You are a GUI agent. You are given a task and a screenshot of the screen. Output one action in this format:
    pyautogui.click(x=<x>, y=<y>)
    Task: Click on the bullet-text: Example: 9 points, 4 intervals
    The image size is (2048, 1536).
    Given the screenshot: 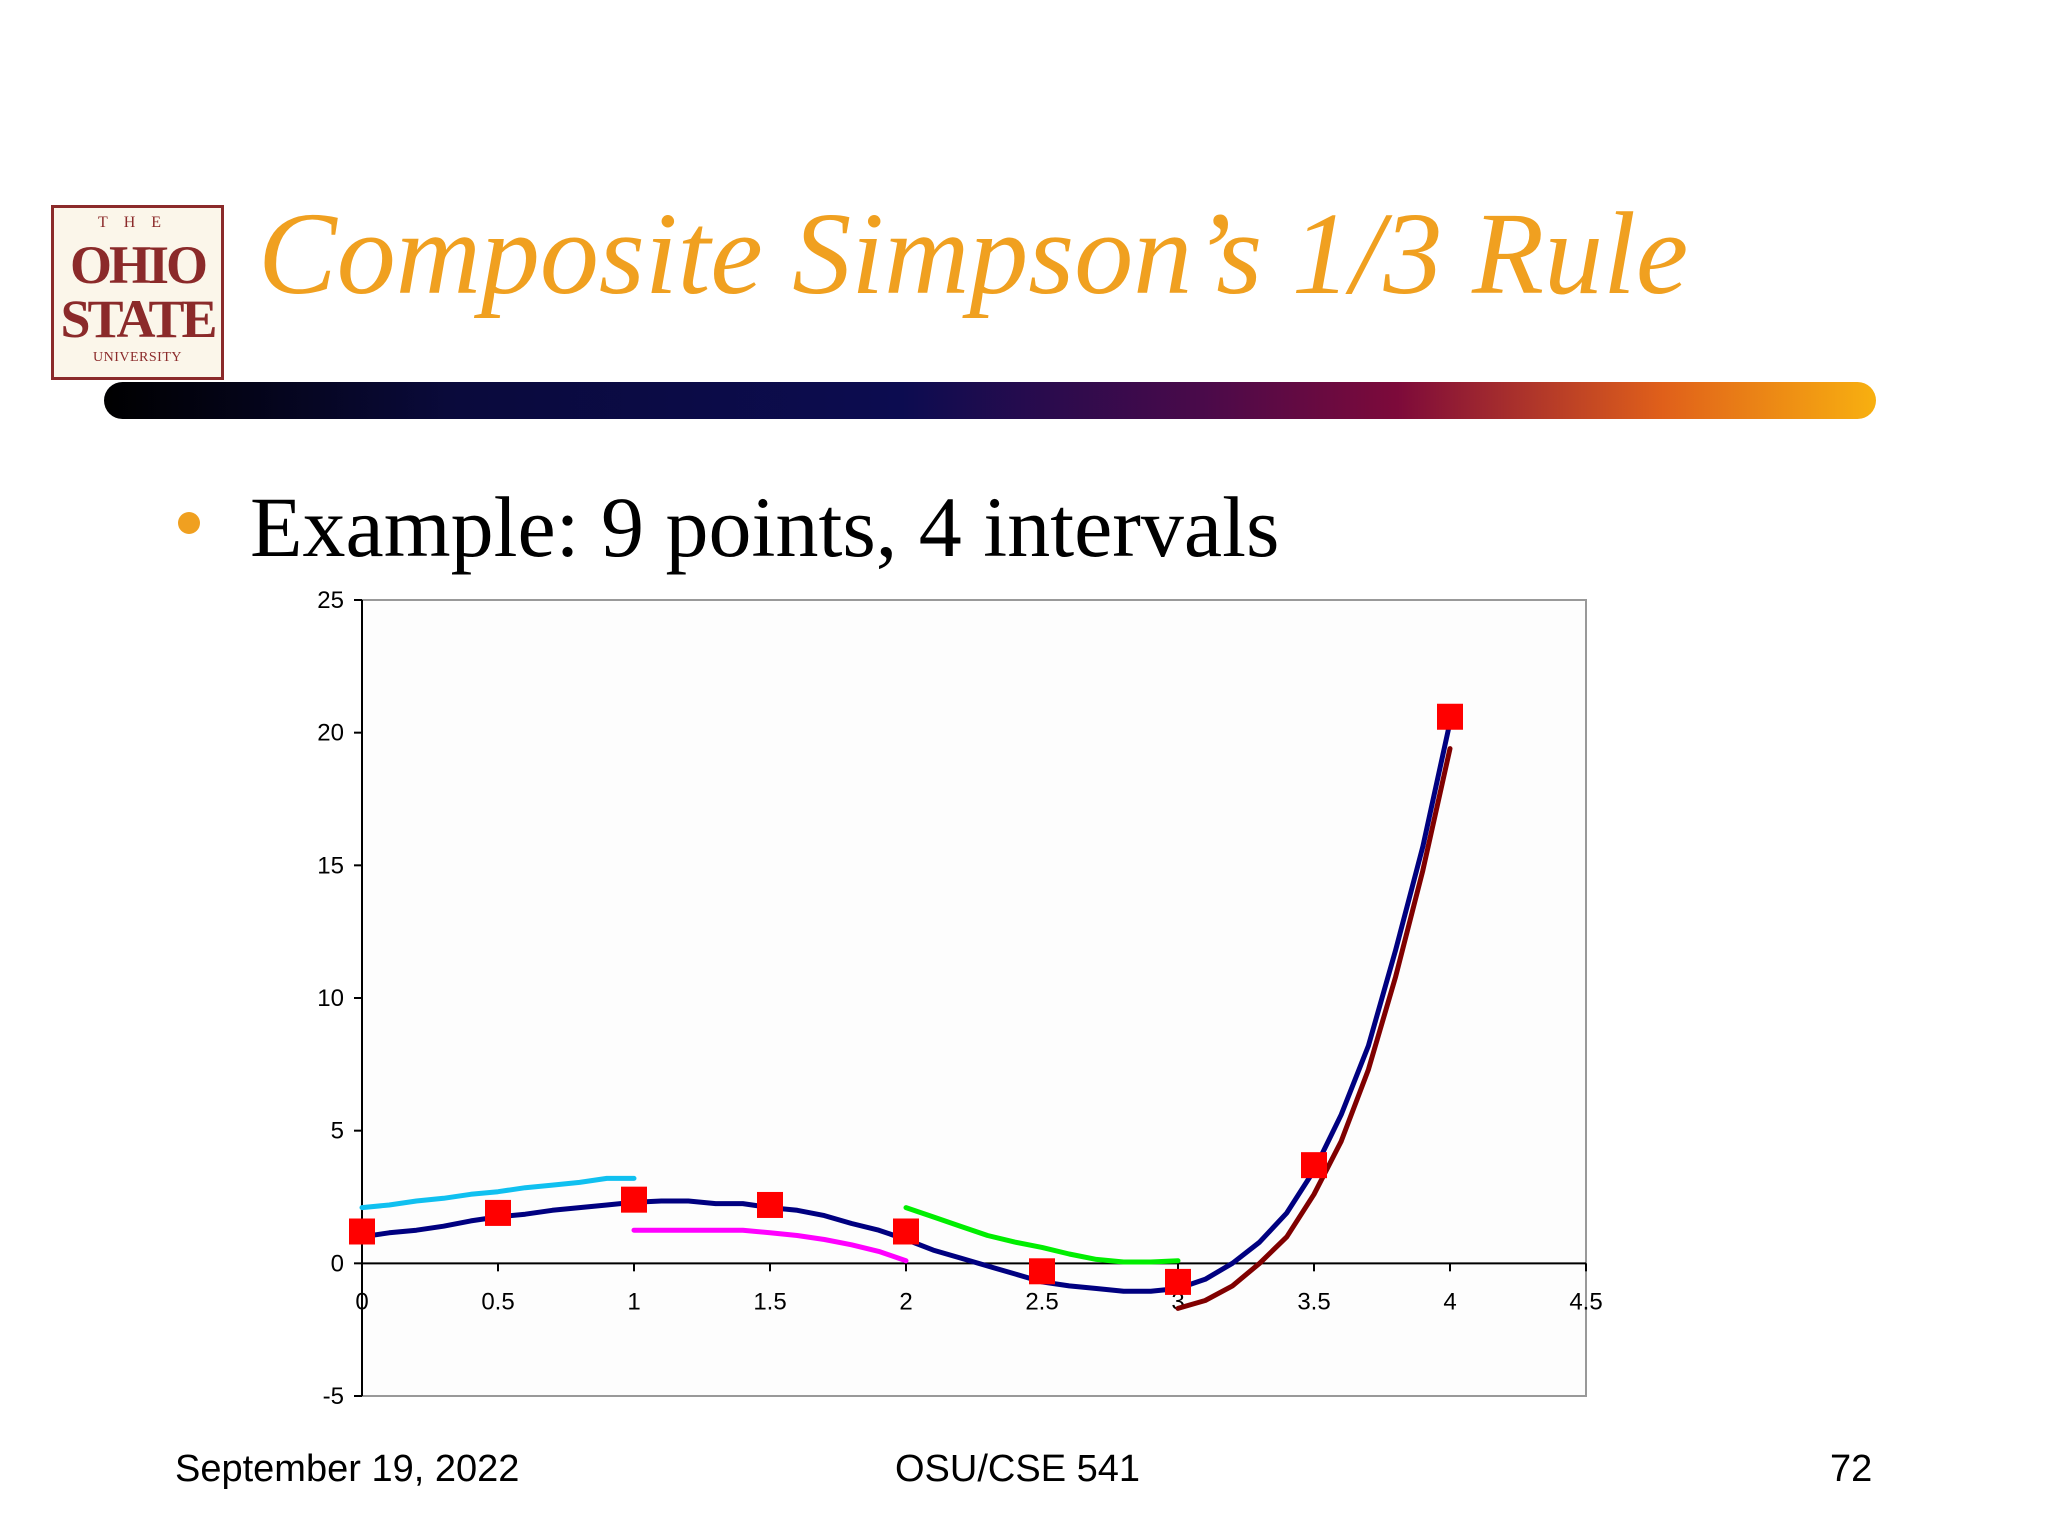 What is the action you would take?
    pyautogui.click(x=765, y=527)
    